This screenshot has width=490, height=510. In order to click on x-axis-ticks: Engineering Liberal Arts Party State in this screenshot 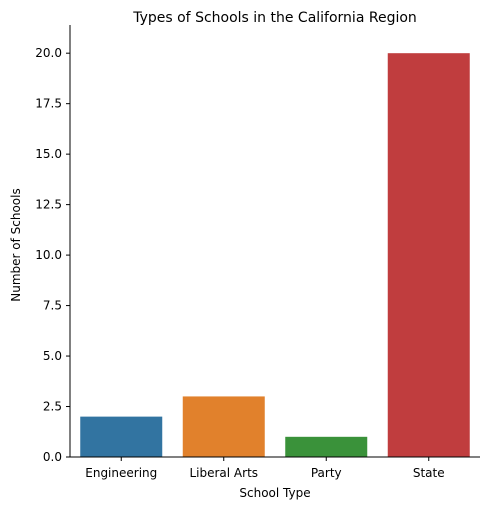, I will do `click(265, 468)`.